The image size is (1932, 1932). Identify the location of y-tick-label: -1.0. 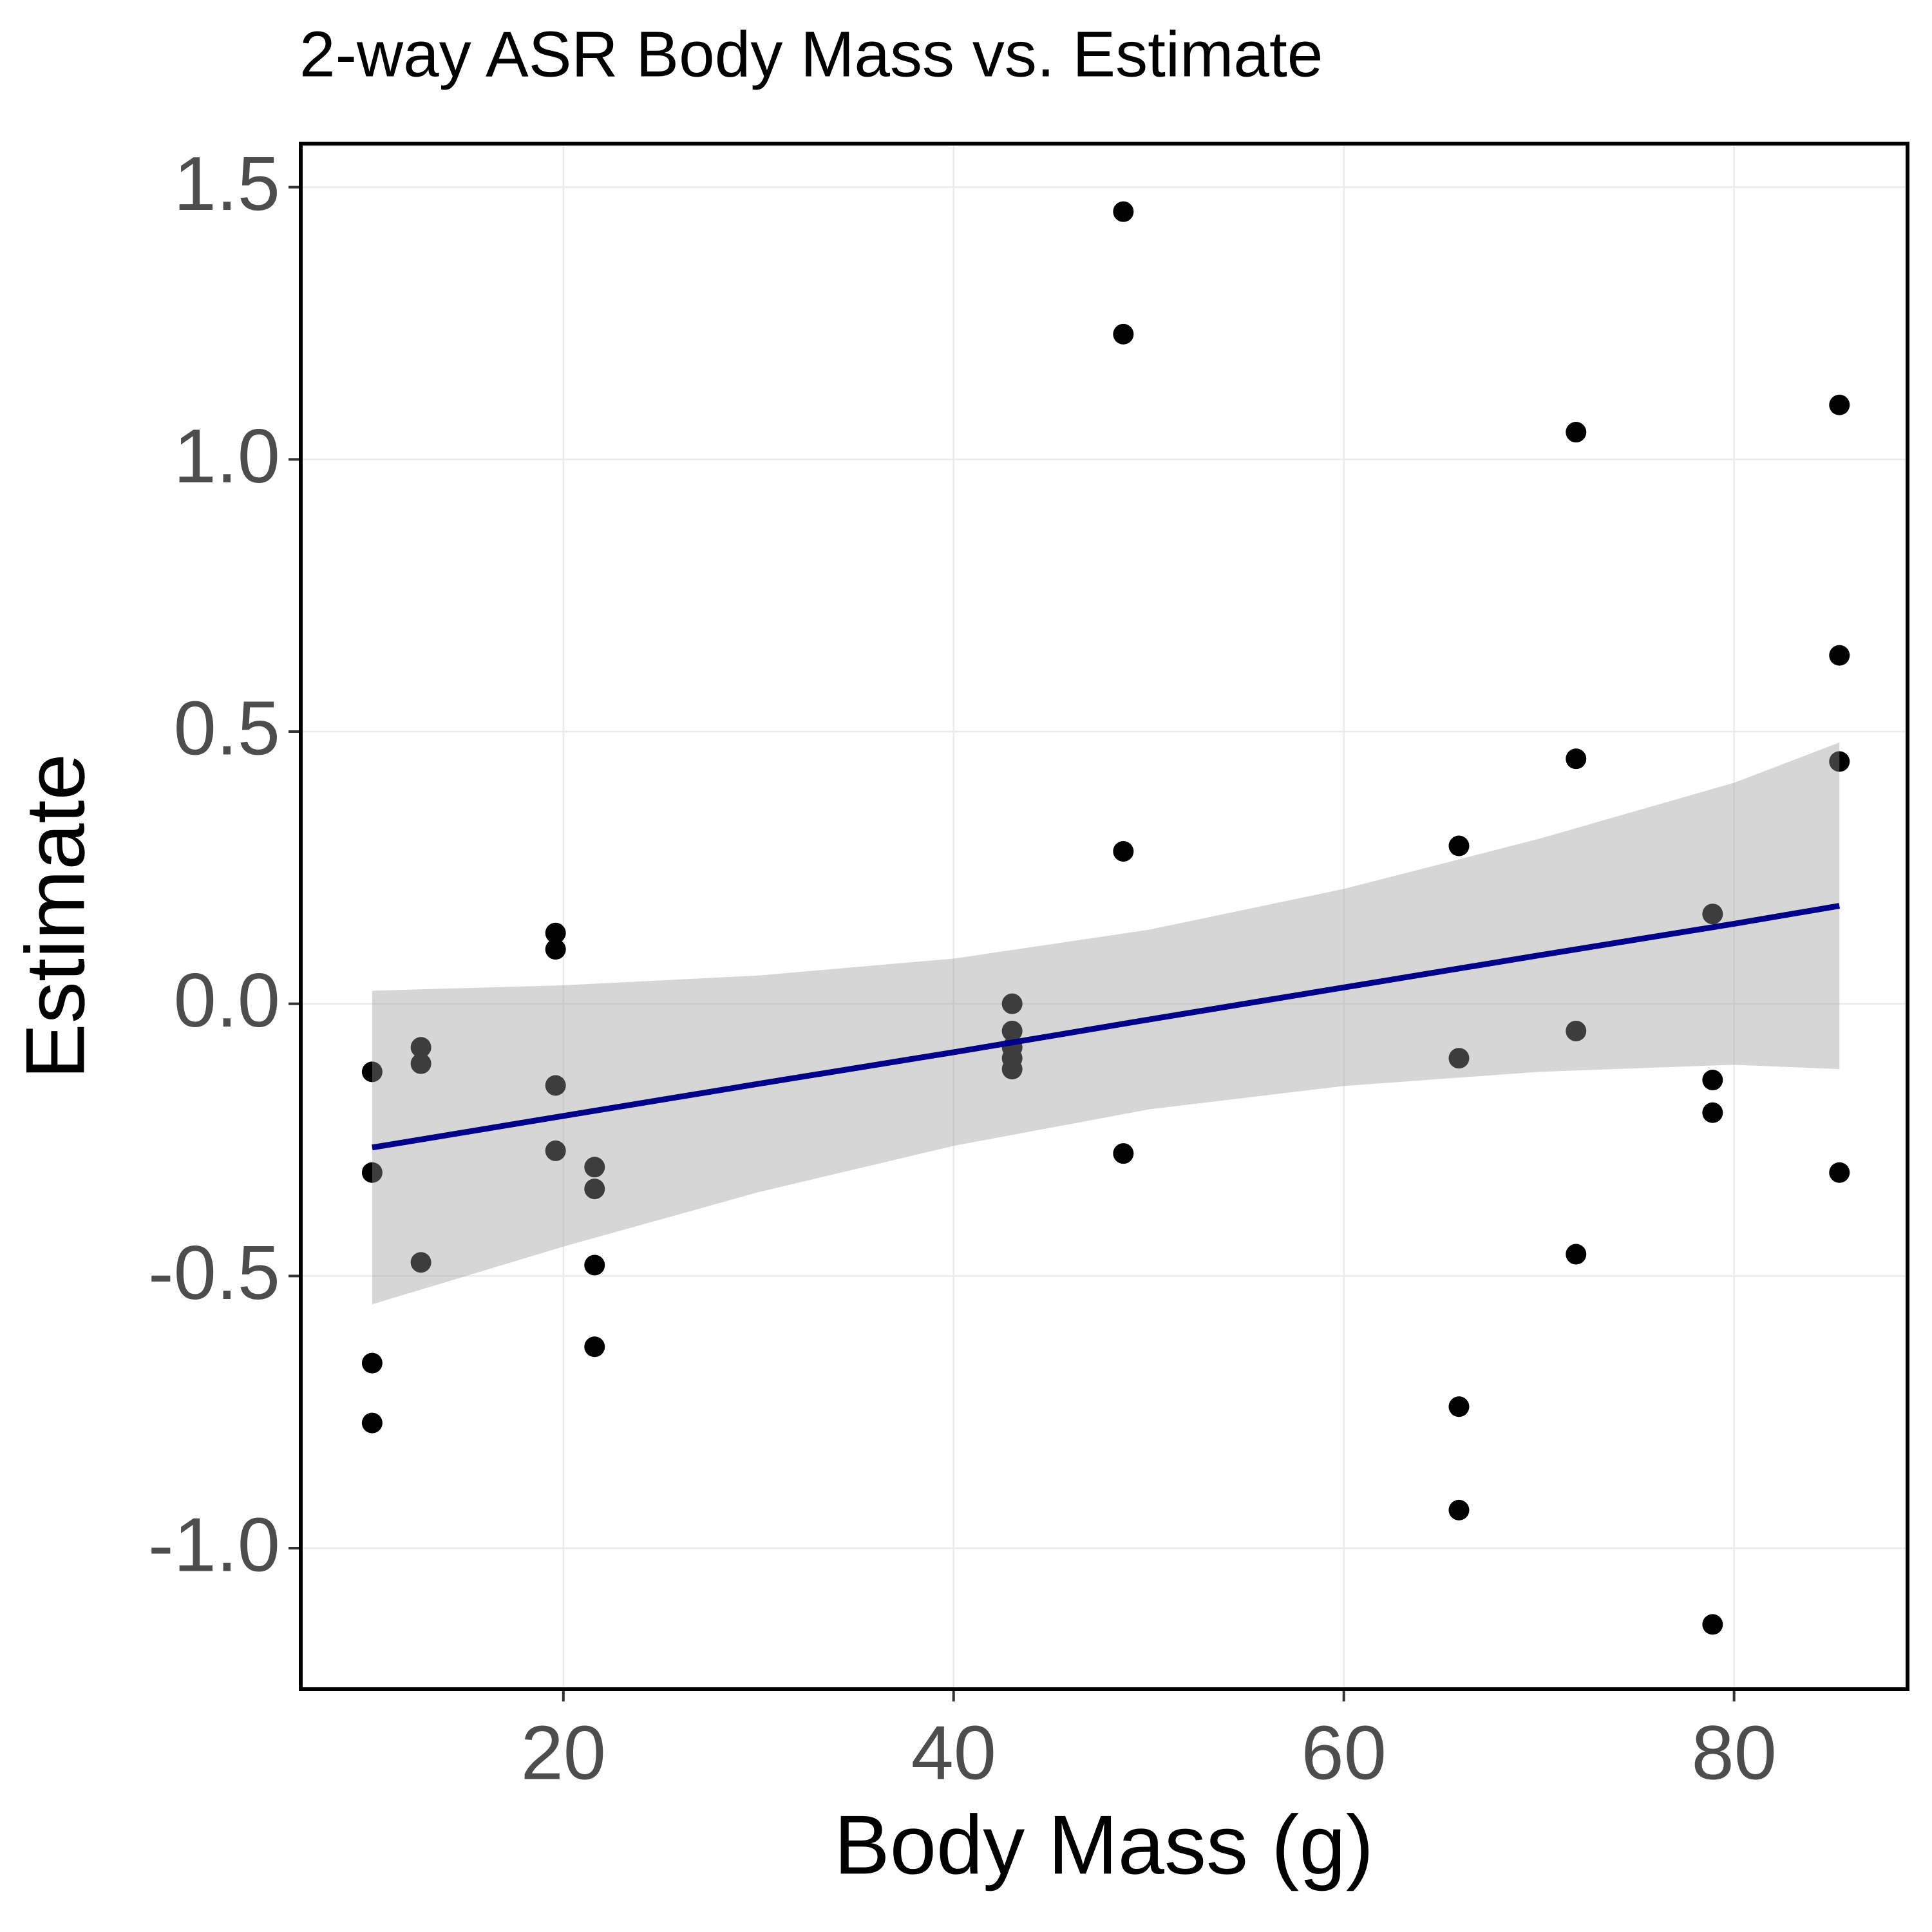
(214, 1545).